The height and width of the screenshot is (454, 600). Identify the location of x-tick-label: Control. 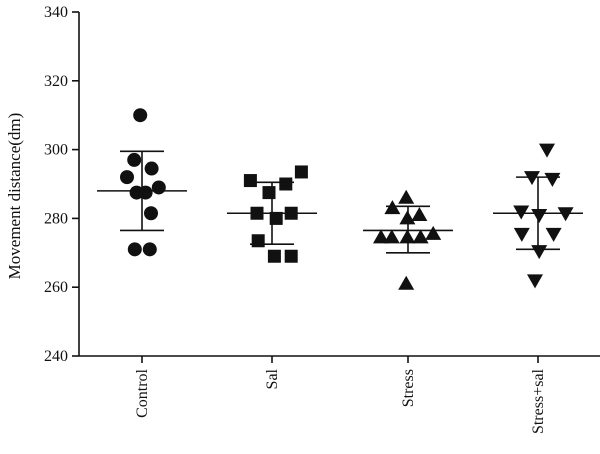
(142, 392).